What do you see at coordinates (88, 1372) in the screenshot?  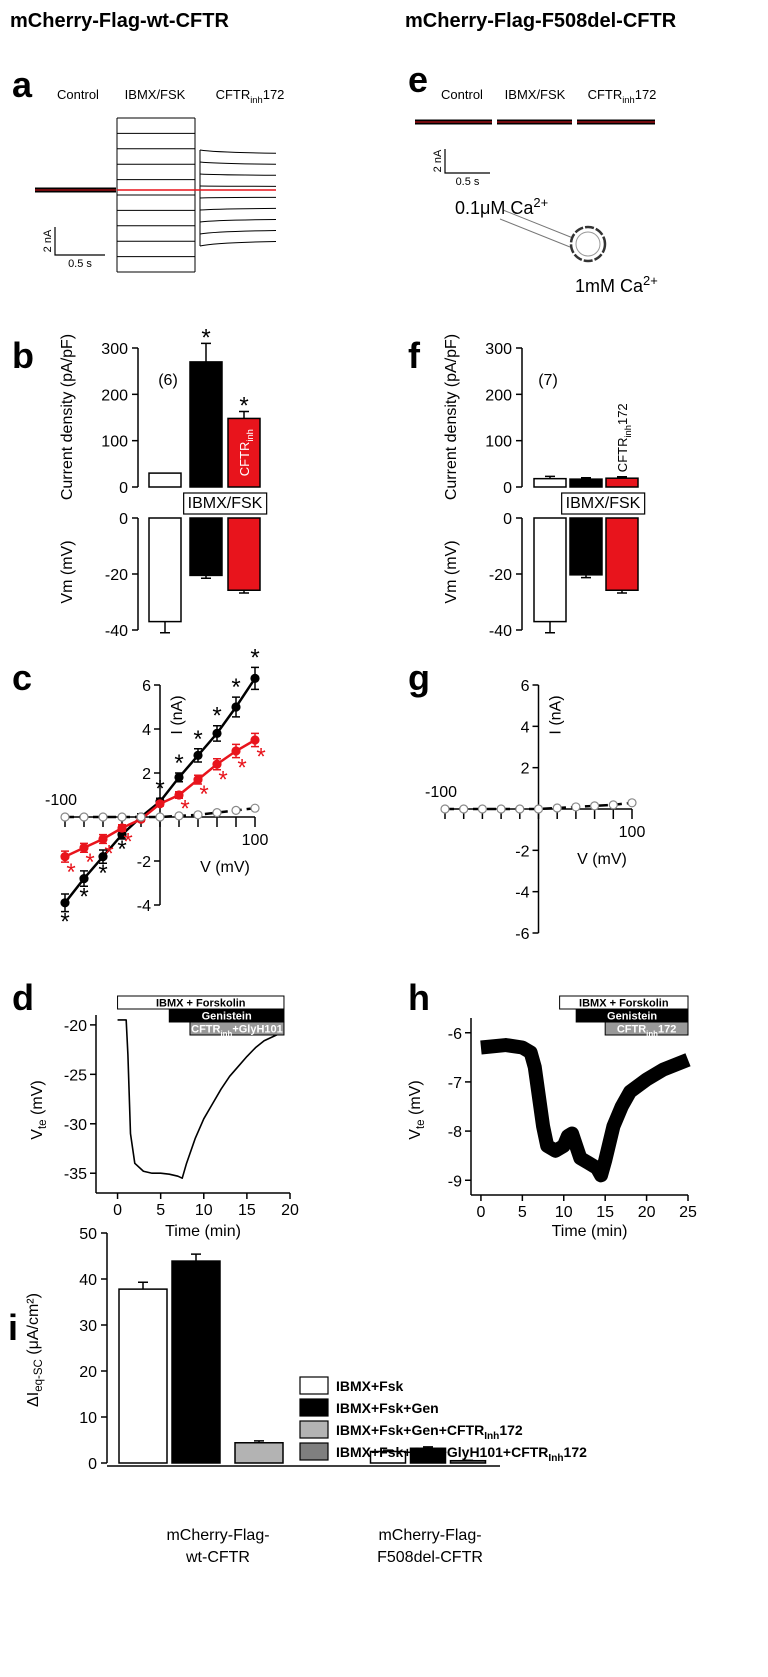 I see `y-tick-label: 20` at bounding box center [88, 1372].